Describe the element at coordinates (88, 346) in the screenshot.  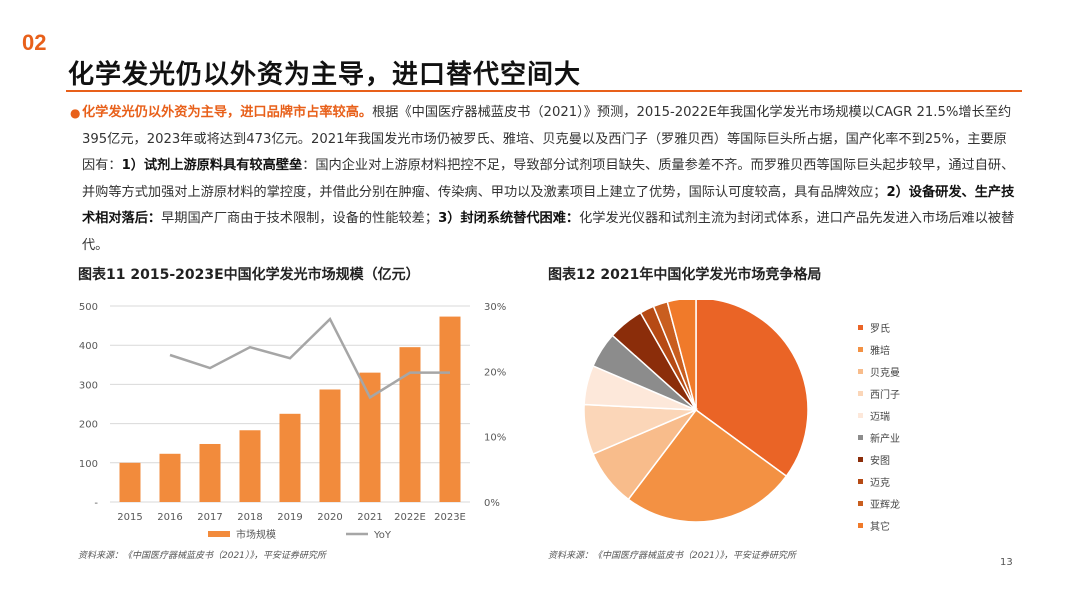
I see `y-left-tick-label: 400` at that location.